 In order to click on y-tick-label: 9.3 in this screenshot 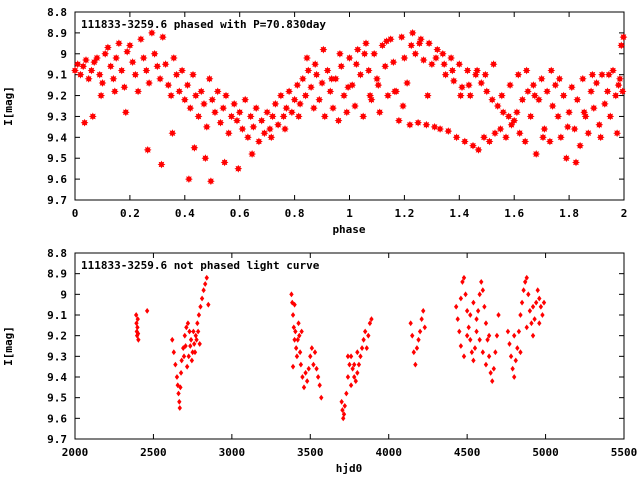, I will do `click(57, 116)`.